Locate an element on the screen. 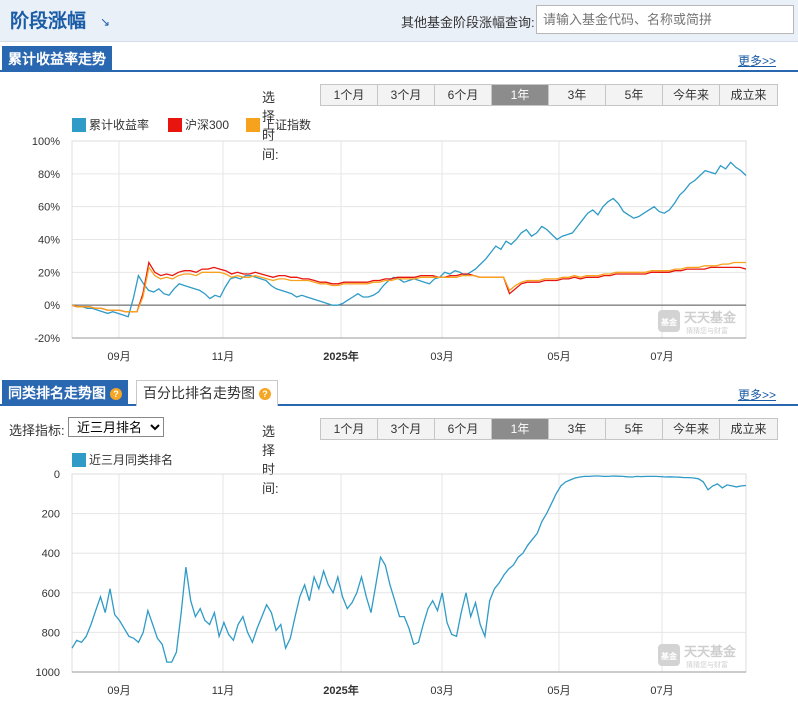 Image resolution: width=798 pixels, height=716 pixels. legend-swatch-sh is located at coordinates (253, 125).